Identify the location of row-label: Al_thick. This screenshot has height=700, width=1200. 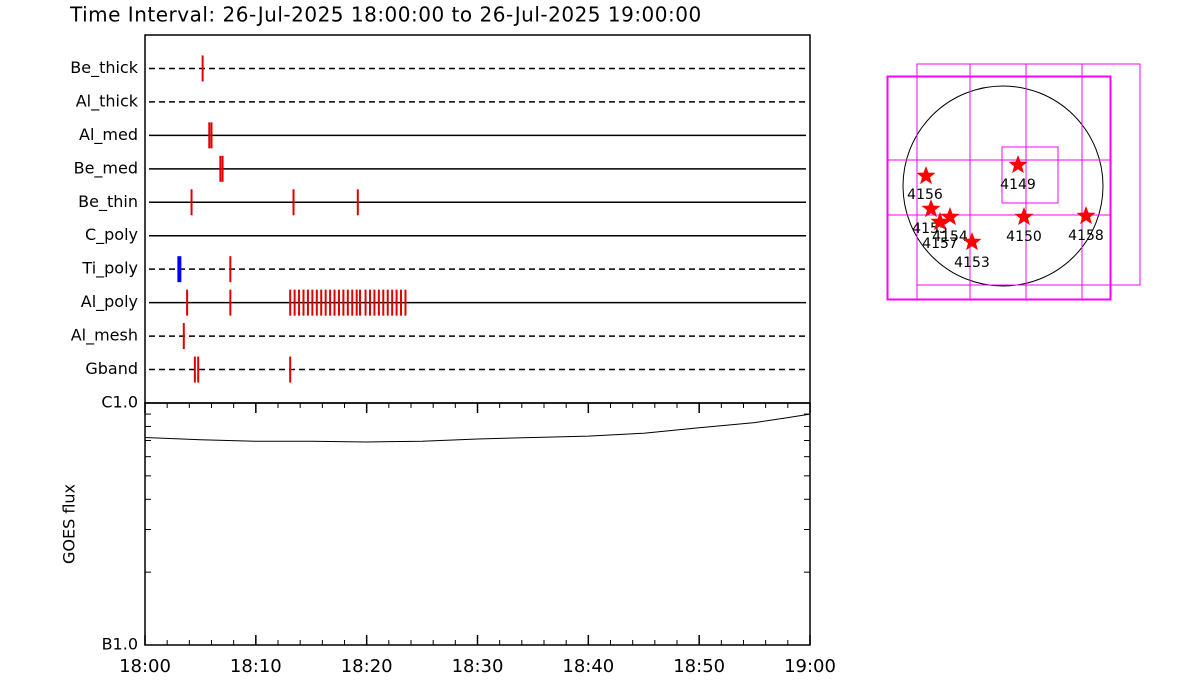
(107, 101).